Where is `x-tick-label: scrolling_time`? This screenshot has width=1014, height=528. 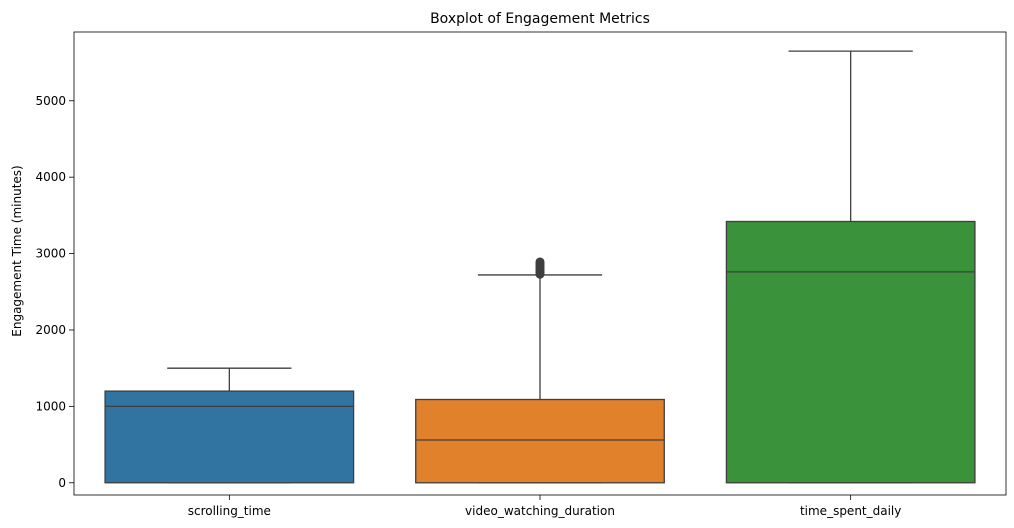
x-tick-label: scrolling_time is located at coordinates (229, 511).